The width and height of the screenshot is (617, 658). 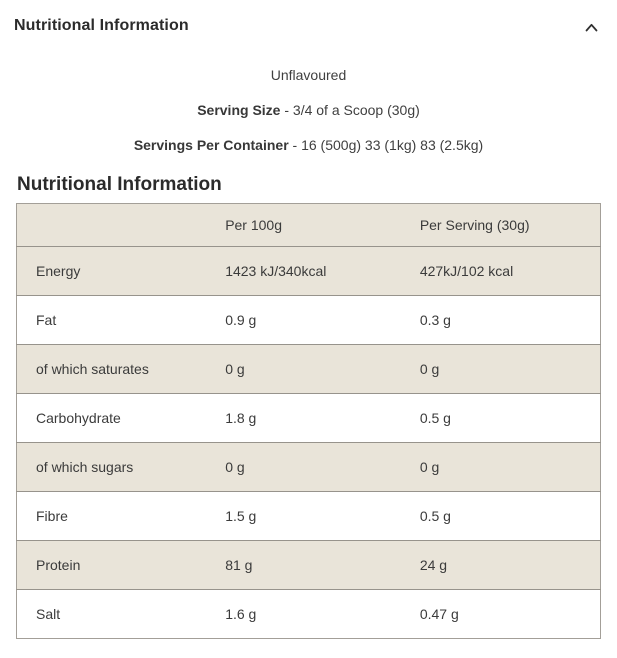 What do you see at coordinates (119, 184) in the screenshot?
I see `table-section-heading: Nutritional Information` at bounding box center [119, 184].